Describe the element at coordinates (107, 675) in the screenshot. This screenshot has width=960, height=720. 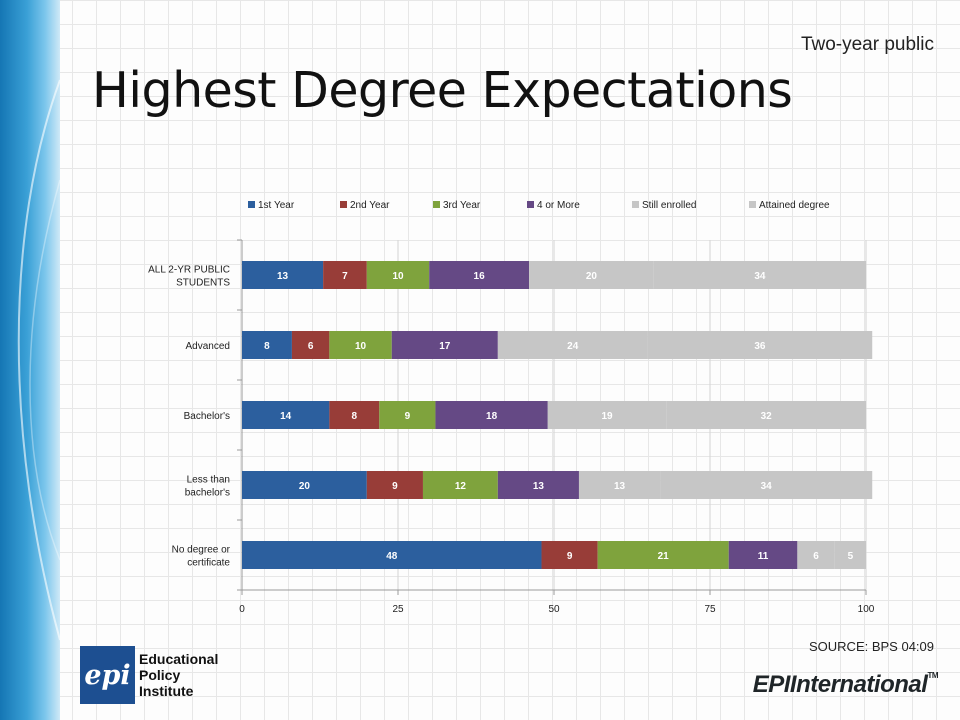
I see `epi-logo-mark: epi` at that location.